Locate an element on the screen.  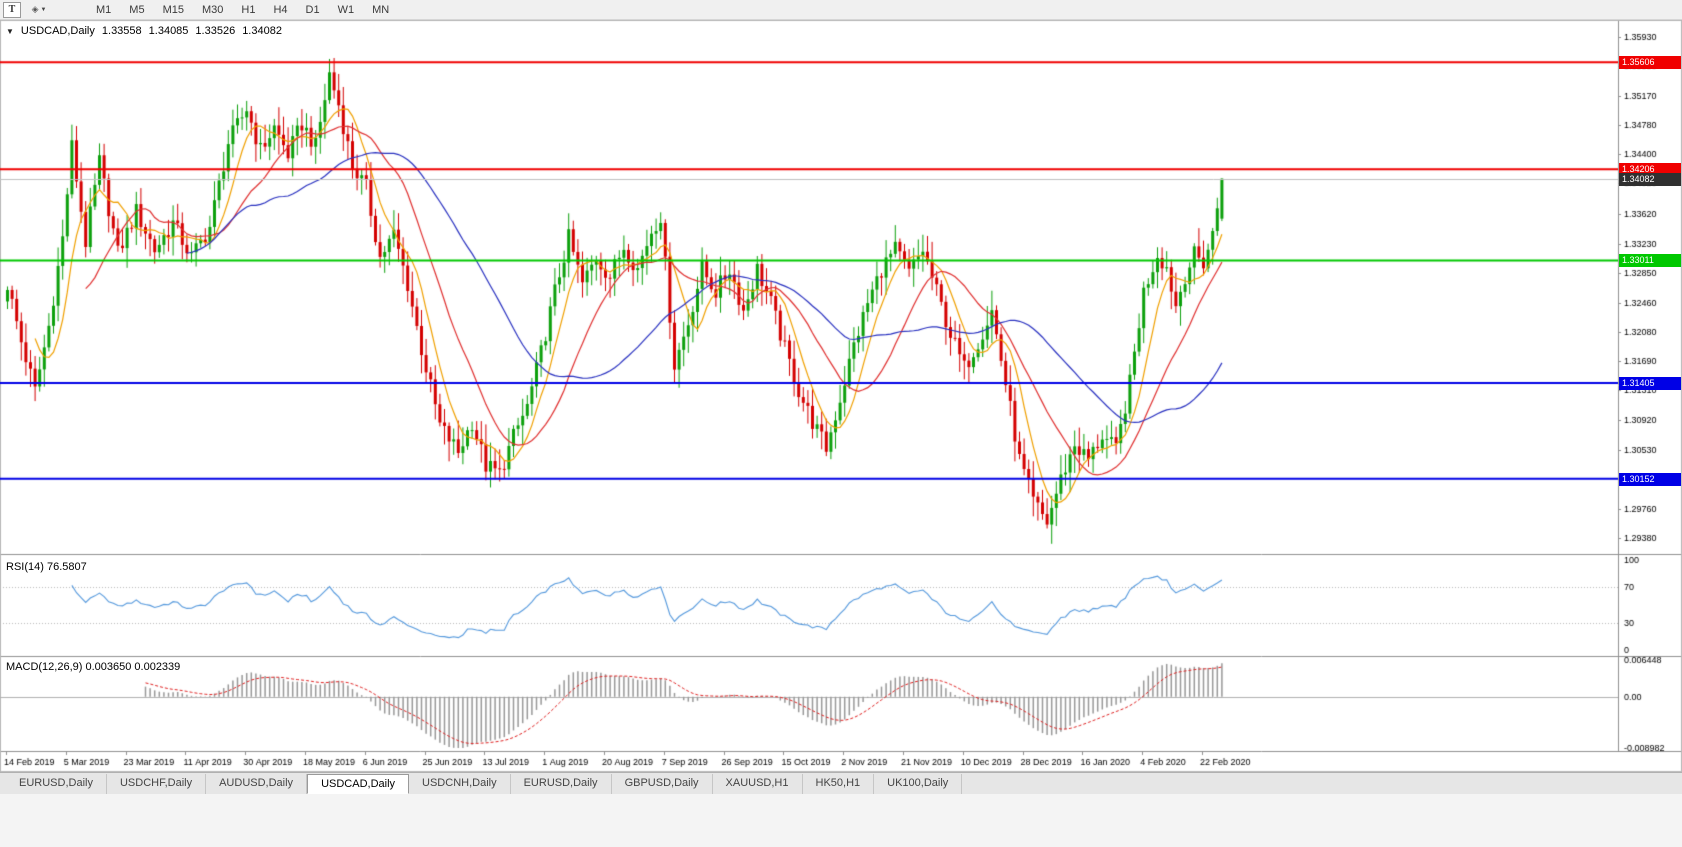
top-toolbar: T ◈ ▼ M1 M5 M15 M30 H1 H4 D1 W1 MN is located at coordinates (841, 10).